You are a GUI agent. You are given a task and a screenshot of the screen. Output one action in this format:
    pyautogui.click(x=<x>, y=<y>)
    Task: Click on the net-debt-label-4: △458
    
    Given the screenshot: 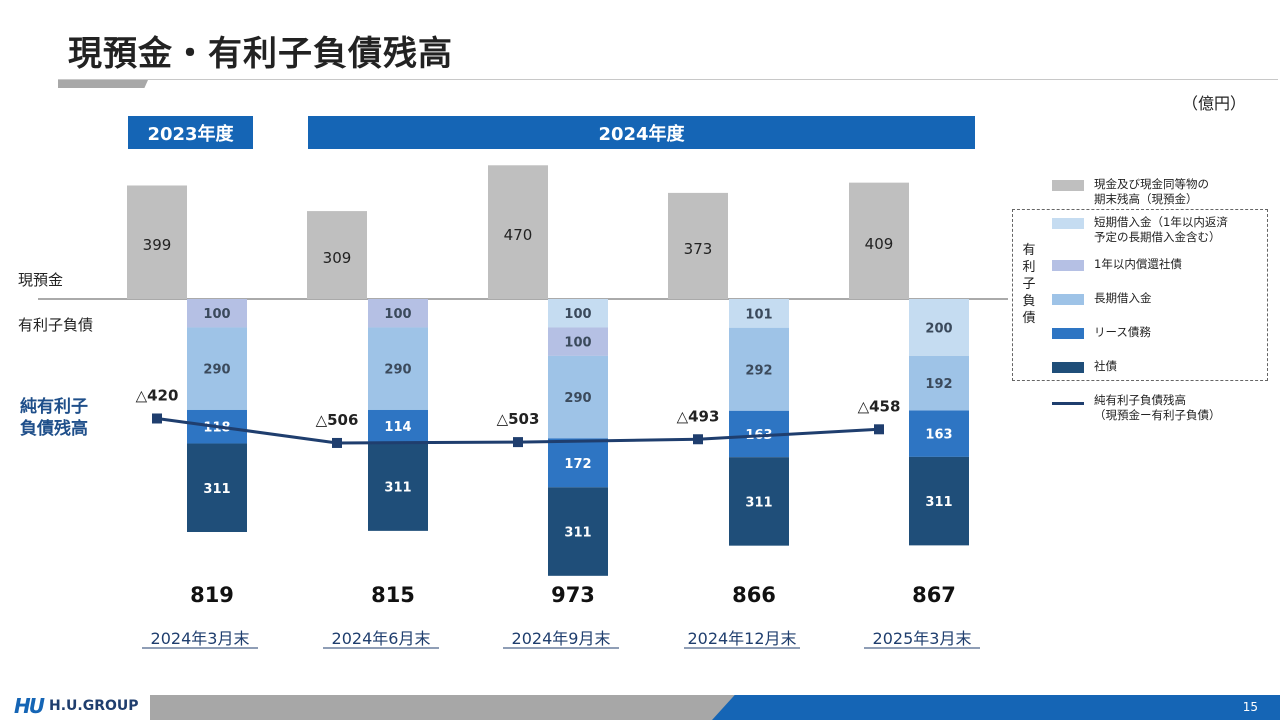 What is the action you would take?
    pyautogui.click(x=879, y=406)
    